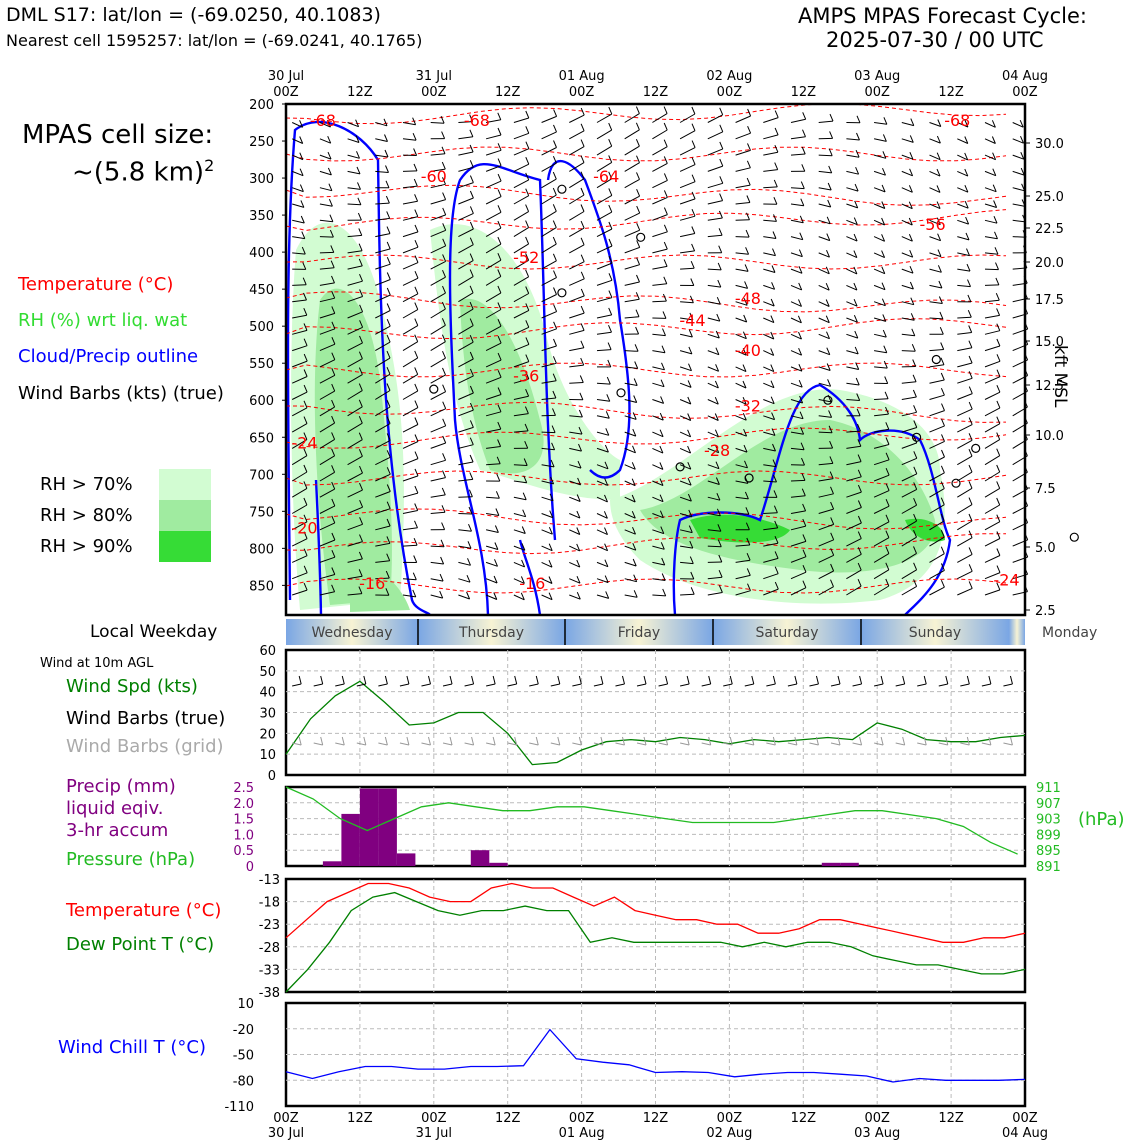 The width and height of the screenshot is (1140, 1140). What do you see at coordinates (434, 76) in the screenshot?
I see `top-date-tick-1: 31 Jul` at bounding box center [434, 76].